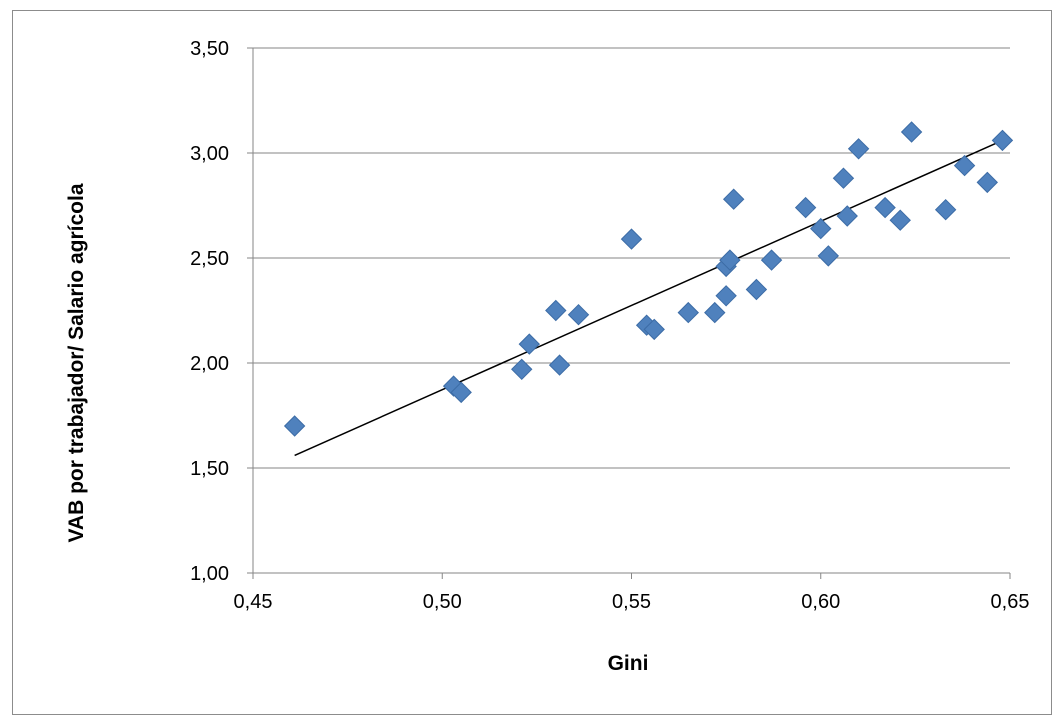  What do you see at coordinates (820, 602) in the screenshot?
I see `x-tick-label: 0,60` at bounding box center [820, 602].